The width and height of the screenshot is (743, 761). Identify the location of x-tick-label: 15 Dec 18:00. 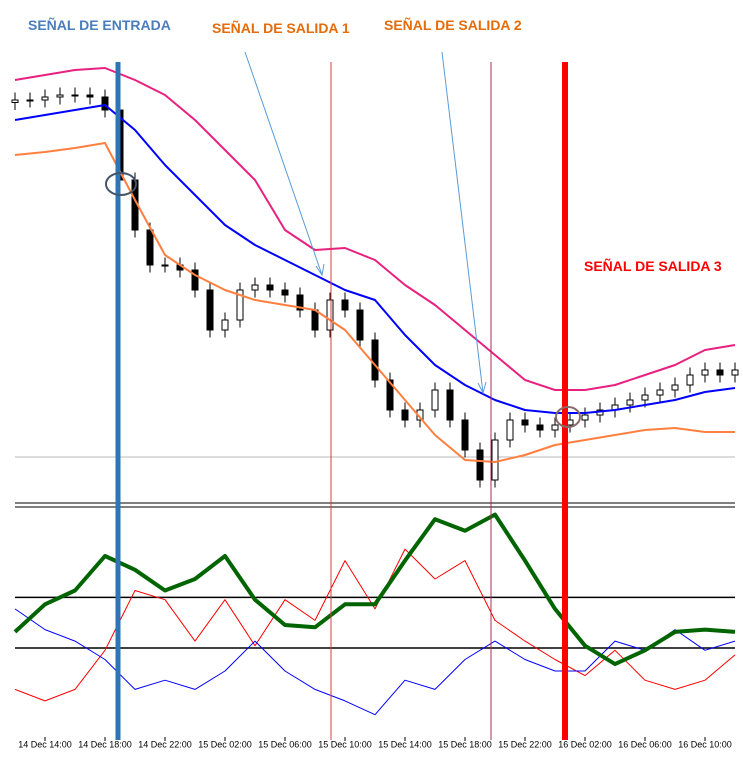
(465, 744).